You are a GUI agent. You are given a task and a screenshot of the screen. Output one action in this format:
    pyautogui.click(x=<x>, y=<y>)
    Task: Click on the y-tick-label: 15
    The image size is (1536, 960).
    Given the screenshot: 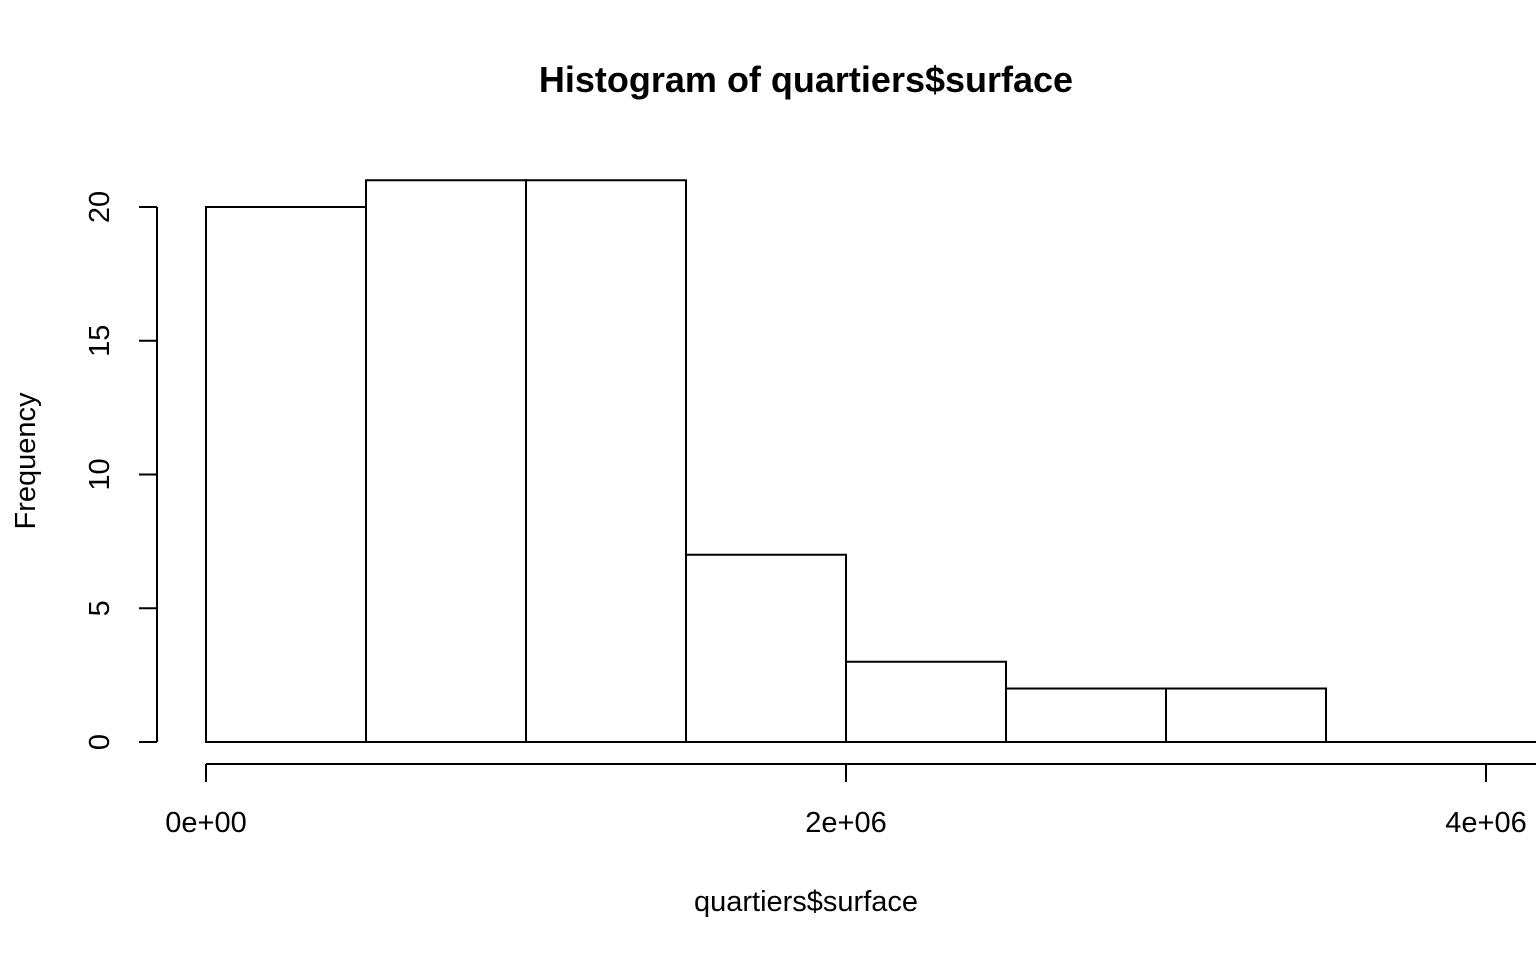 What is the action you would take?
    pyautogui.click(x=100, y=341)
    